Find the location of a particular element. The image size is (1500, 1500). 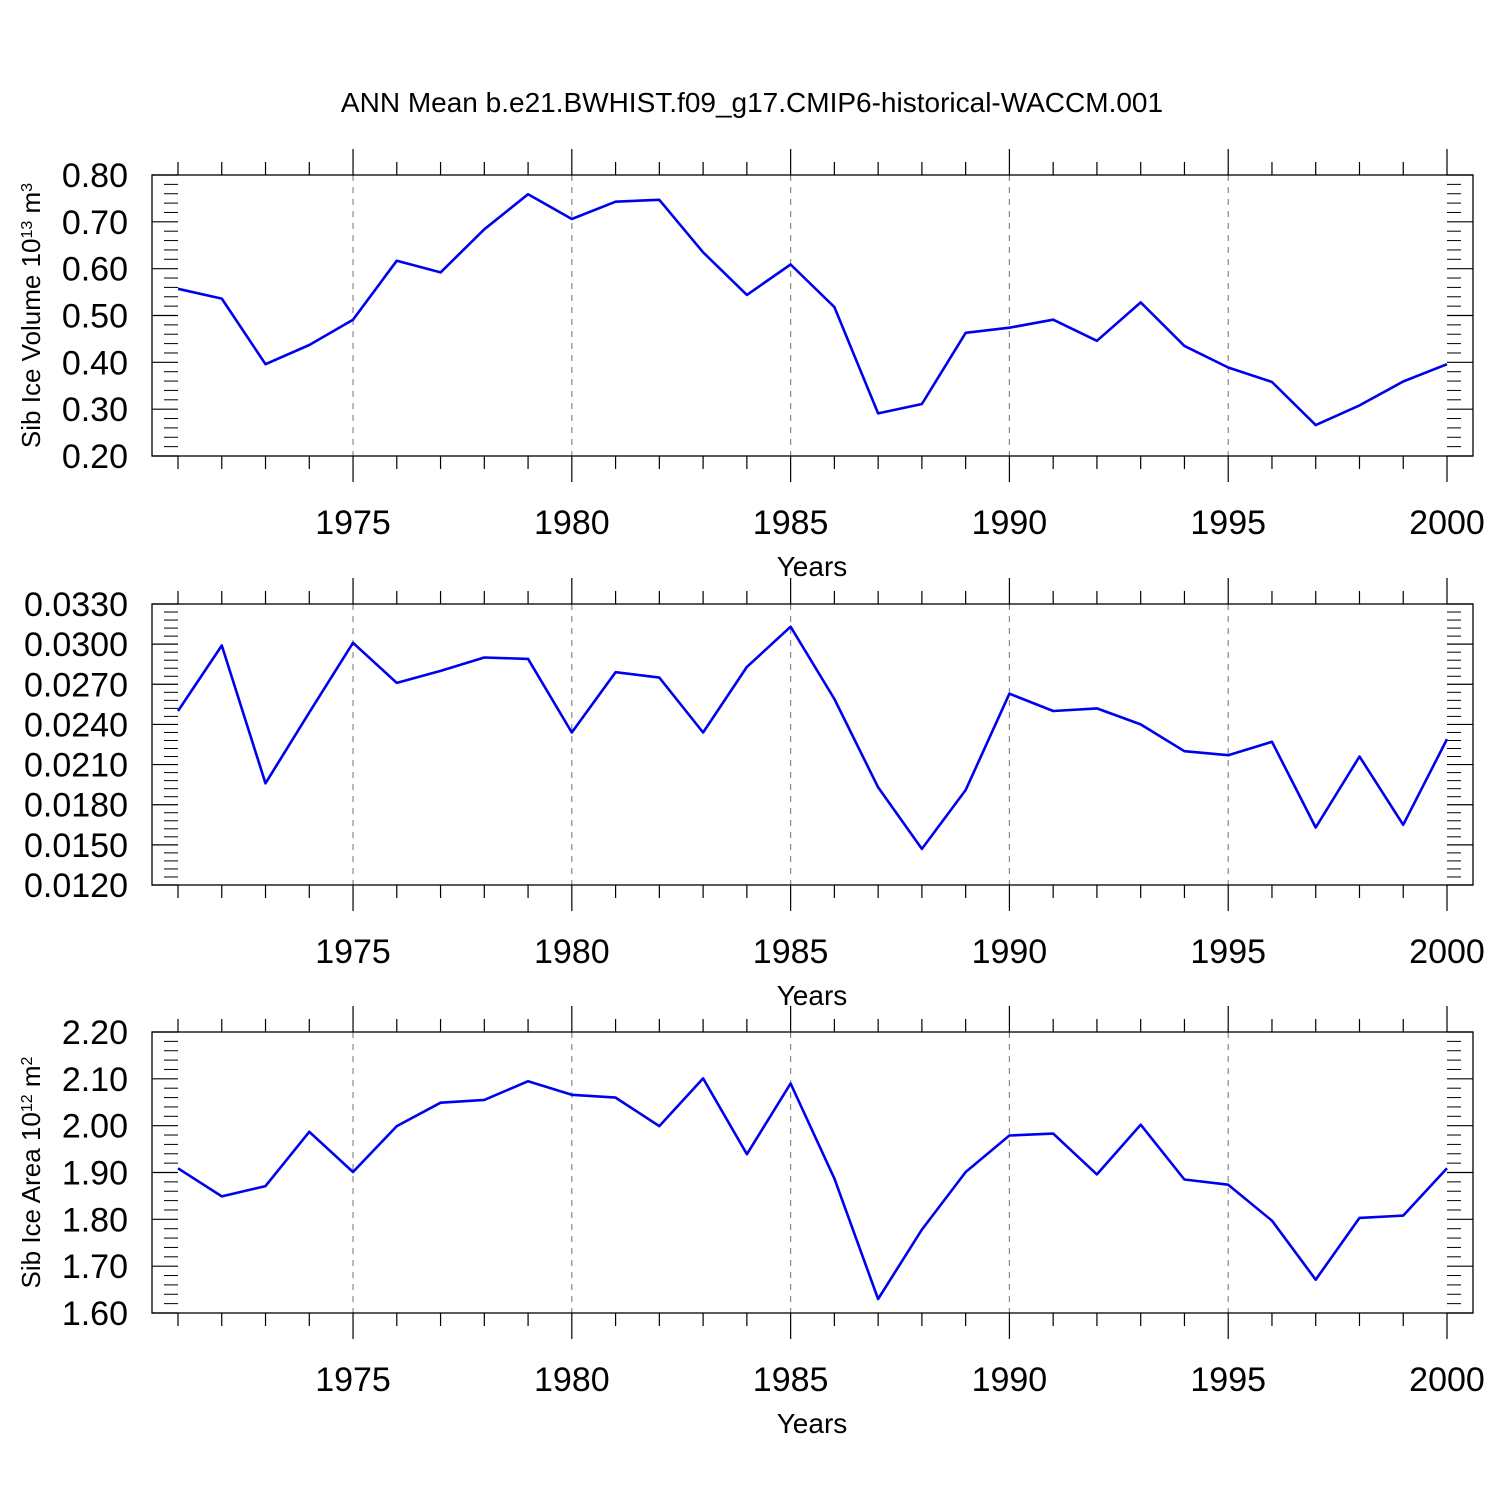

y-tick-label: 0.0270 is located at coordinates (76, 685).